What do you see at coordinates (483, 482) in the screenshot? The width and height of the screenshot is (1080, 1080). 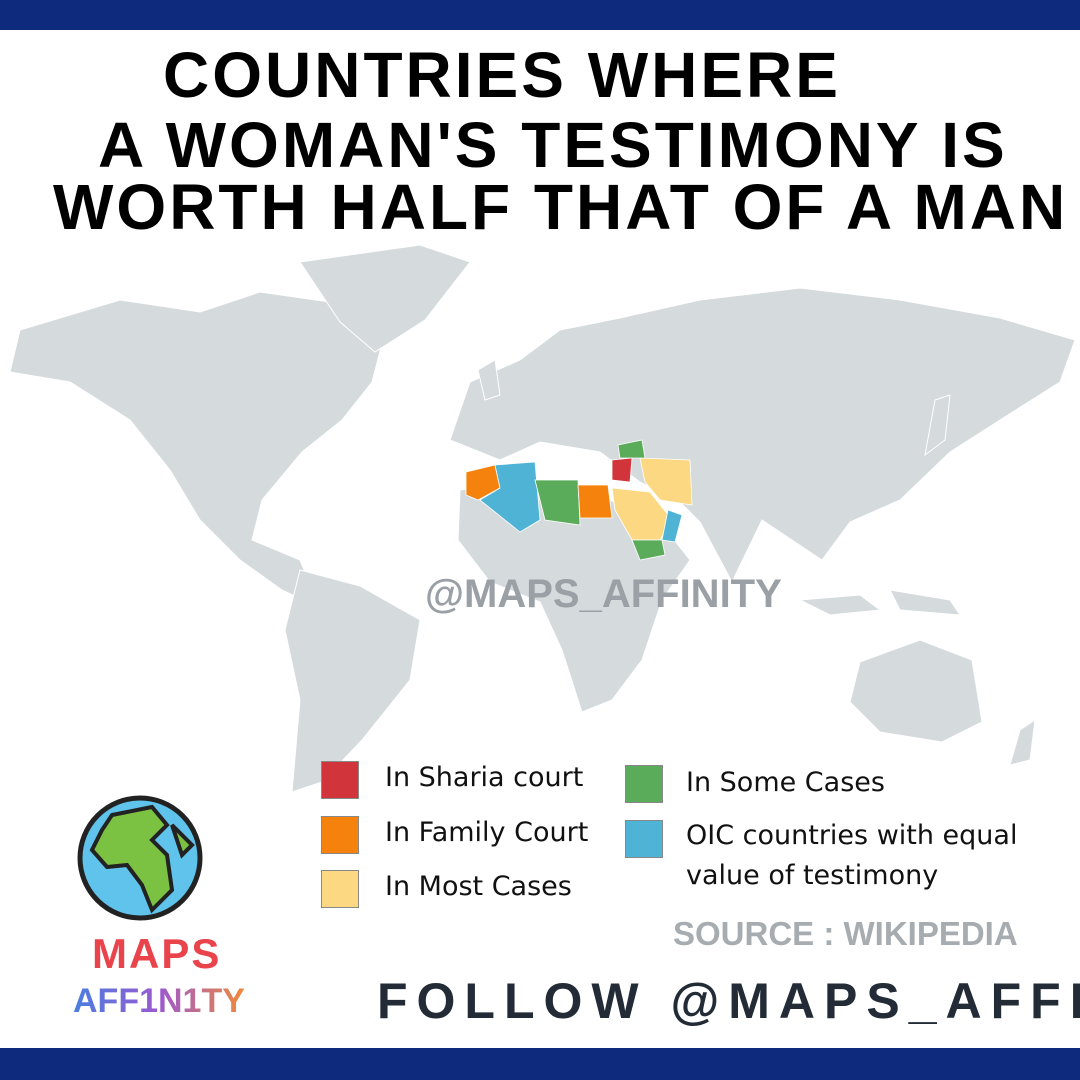 I see `morocco` at bounding box center [483, 482].